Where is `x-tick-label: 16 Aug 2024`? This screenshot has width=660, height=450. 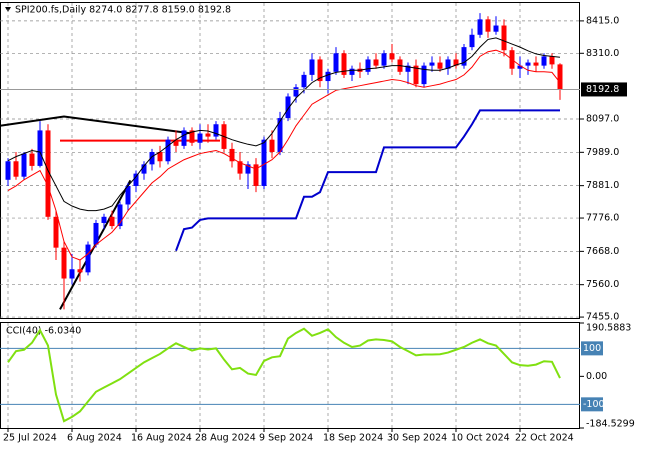 x-tick-label: 16 Aug 2024 is located at coordinates (161, 438).